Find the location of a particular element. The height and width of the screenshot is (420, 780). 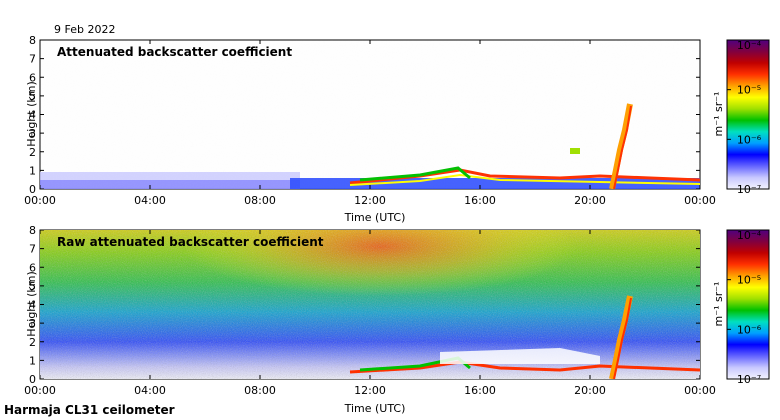

title-top: Attenuated backscatter coefficient is located at coordinates (174, 52).